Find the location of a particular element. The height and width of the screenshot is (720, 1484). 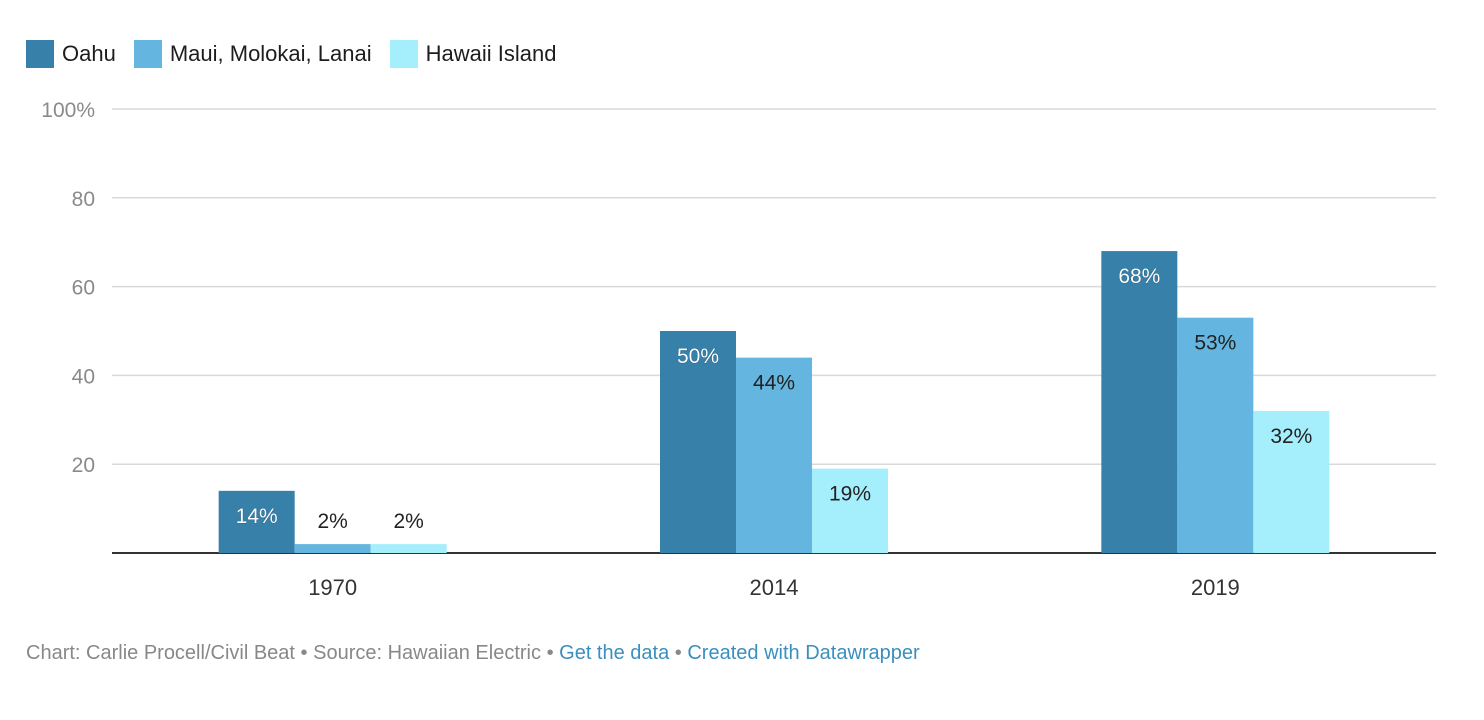

y-tick-label: 80 is located at coordinates (83, 199).